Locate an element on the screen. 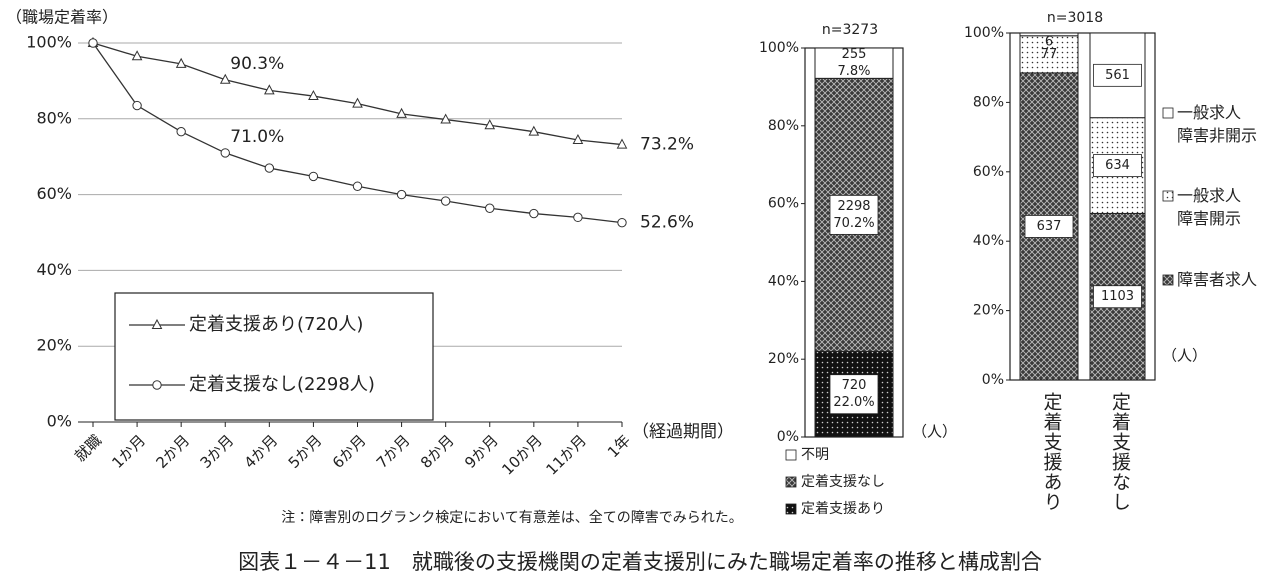  x-tick-label: 6か月 is located at coordinates (349, 451).